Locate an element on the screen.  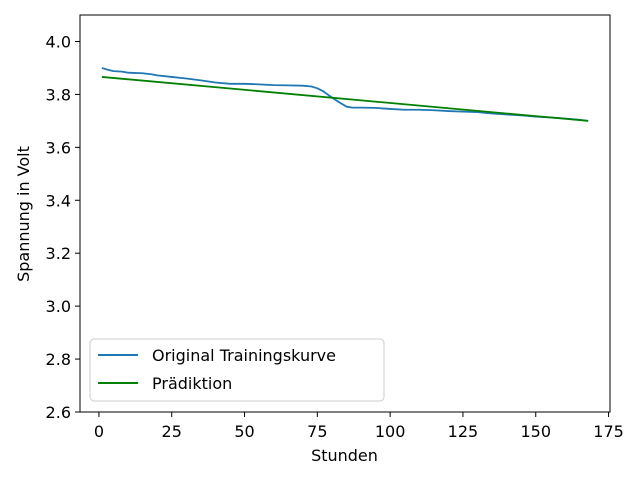
x-tick-label: 175 is located at coordinates (608, 431).